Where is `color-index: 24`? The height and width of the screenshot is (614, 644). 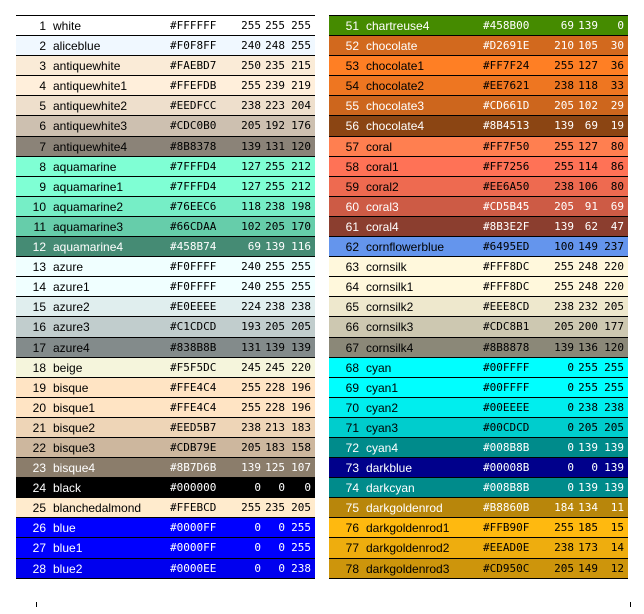 color-index: 24 is located at coordinates (39, 488).